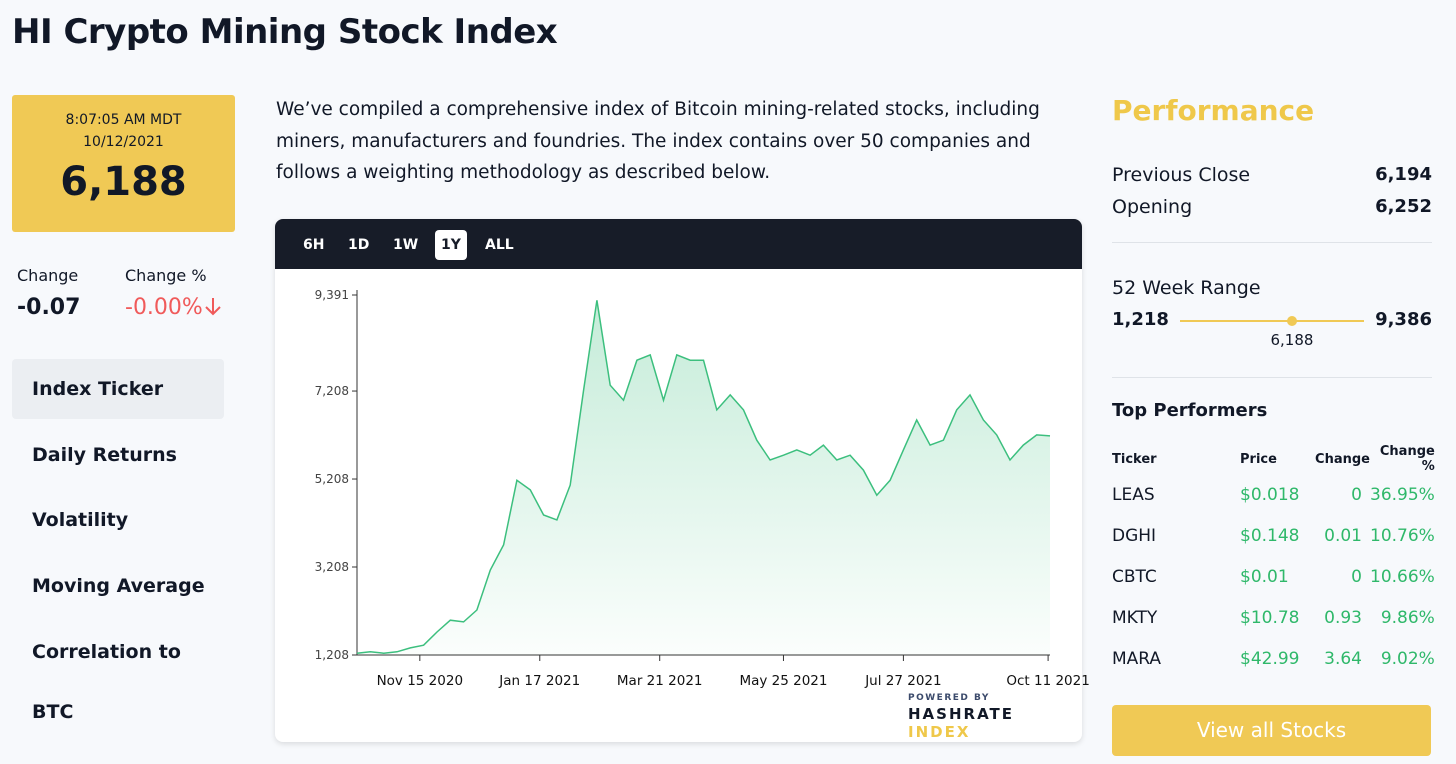  I want to click on down-arrow, so click(213, 307).